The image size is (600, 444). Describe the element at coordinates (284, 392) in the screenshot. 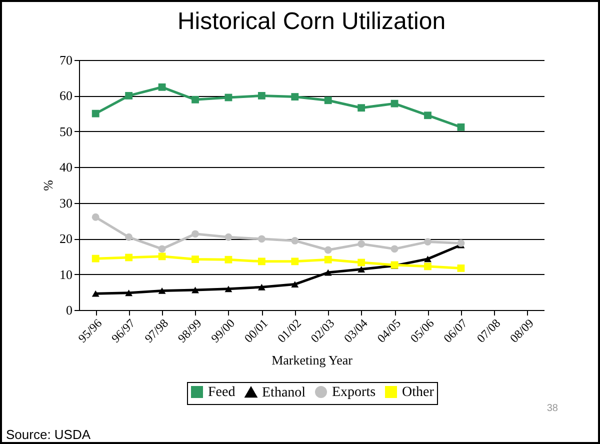

I see `legend-label: Ethanol` at that location.